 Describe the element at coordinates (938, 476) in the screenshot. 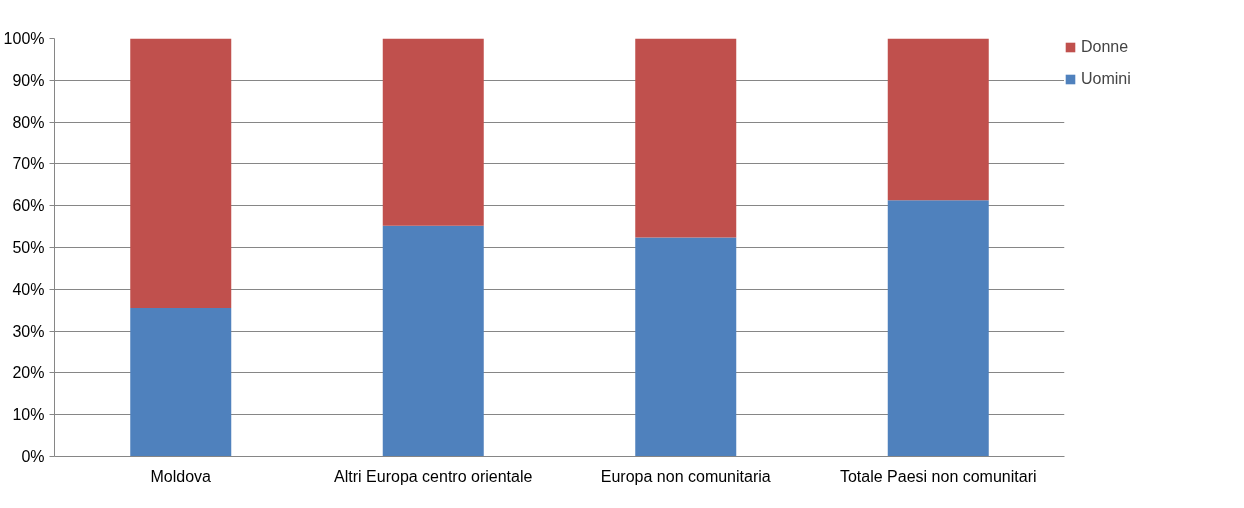

I see `x-tick-label: Totale Paesi non comunitari` at that location.